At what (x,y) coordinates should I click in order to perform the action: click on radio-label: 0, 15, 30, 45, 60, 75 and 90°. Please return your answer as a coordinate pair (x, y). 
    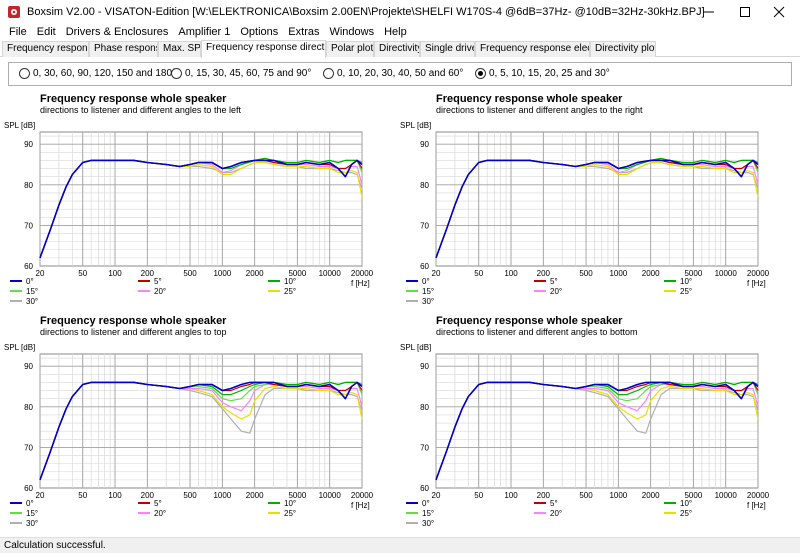
    Looking at the image, I should click on (248, 73).